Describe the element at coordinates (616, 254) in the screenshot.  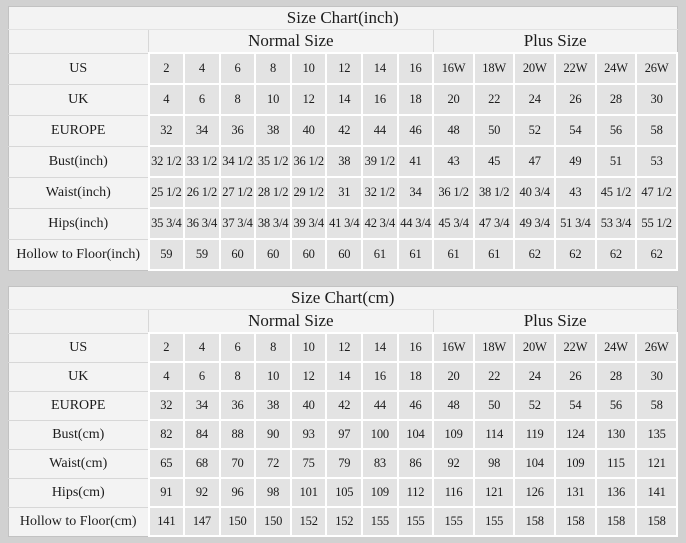
I see `size-value-cell: 62` at that location.